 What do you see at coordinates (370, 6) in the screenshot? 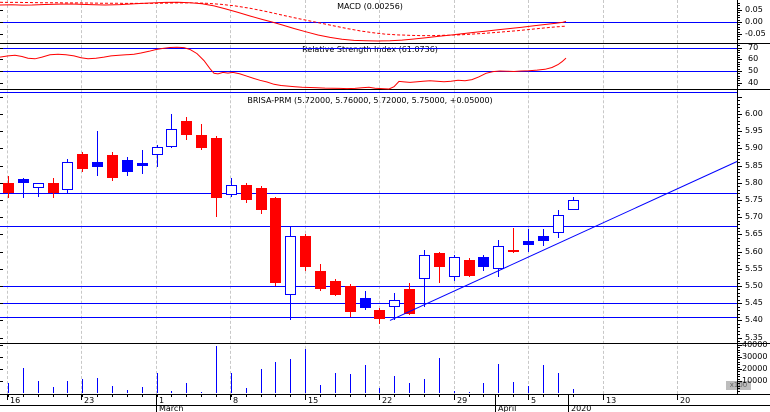
I see `macd-panel-title: MACD (0.00256)` at bounding box center [370, 6].